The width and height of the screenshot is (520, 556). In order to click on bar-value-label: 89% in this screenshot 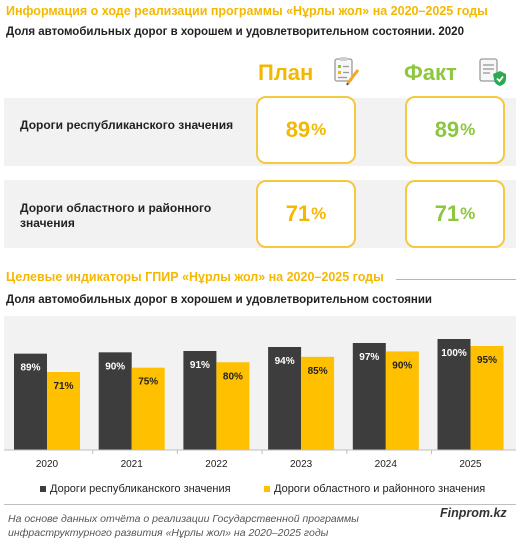, I will do `click(30, 368)`.